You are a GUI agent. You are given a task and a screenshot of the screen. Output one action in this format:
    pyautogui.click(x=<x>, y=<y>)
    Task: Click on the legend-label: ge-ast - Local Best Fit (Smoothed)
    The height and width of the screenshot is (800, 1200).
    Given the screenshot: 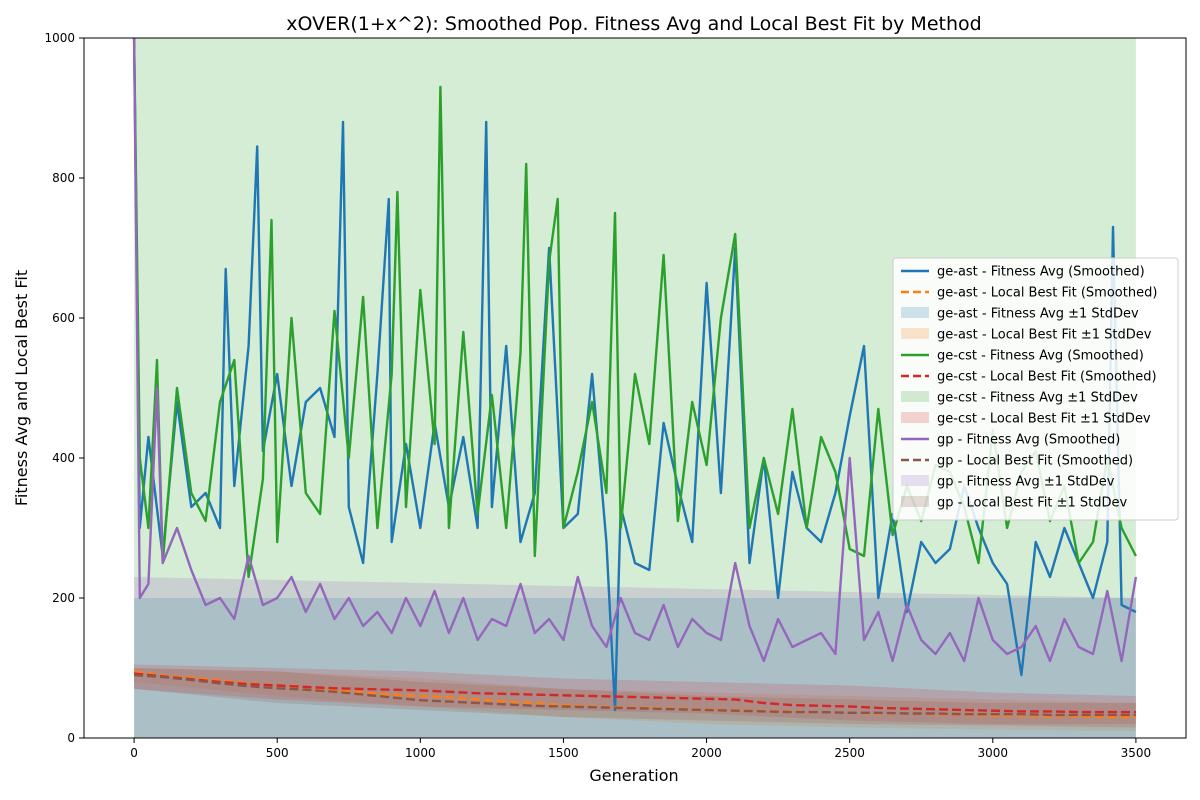 What is the action you would take?
    pyautogui.click(x=1047, y=293)
    